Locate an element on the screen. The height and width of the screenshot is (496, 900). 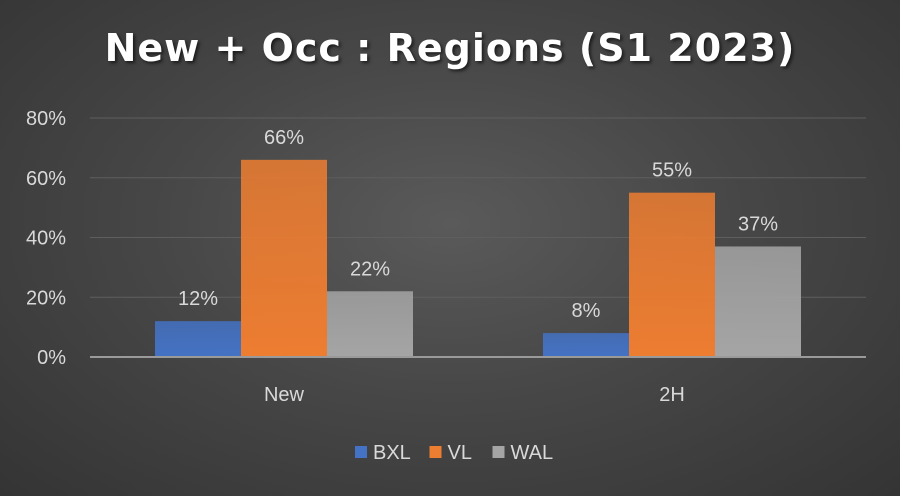
data-label: 55% is located at coordinates (672, 171).